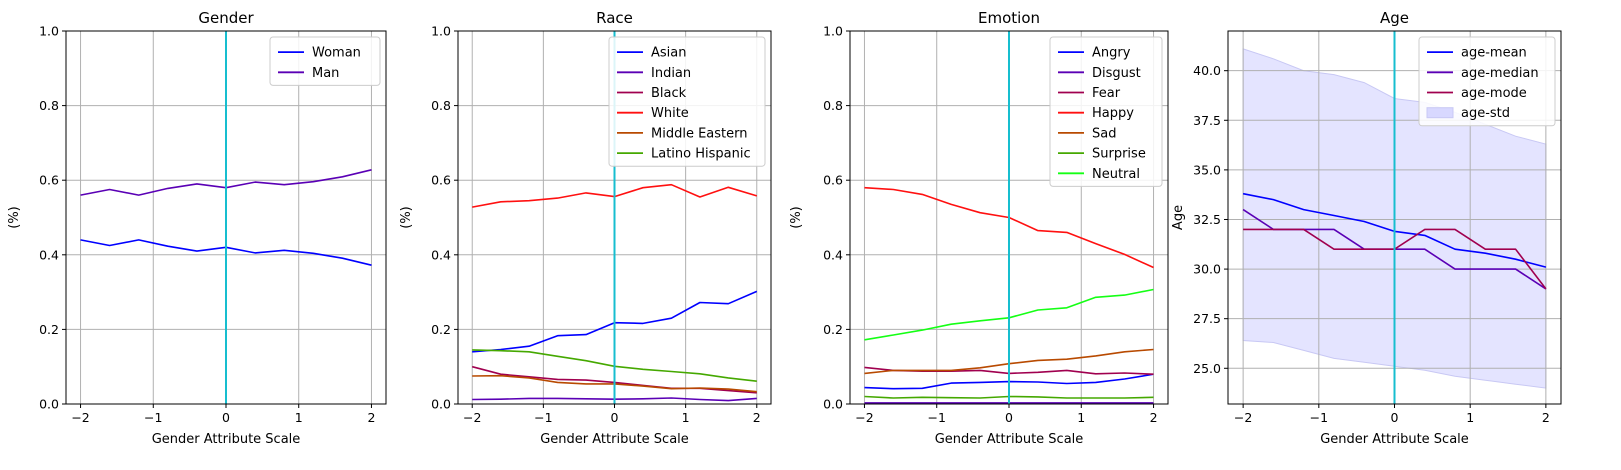 The image size is (1621, 470). I want to click on y-tick-label: 30.0, so click(1207, 269).